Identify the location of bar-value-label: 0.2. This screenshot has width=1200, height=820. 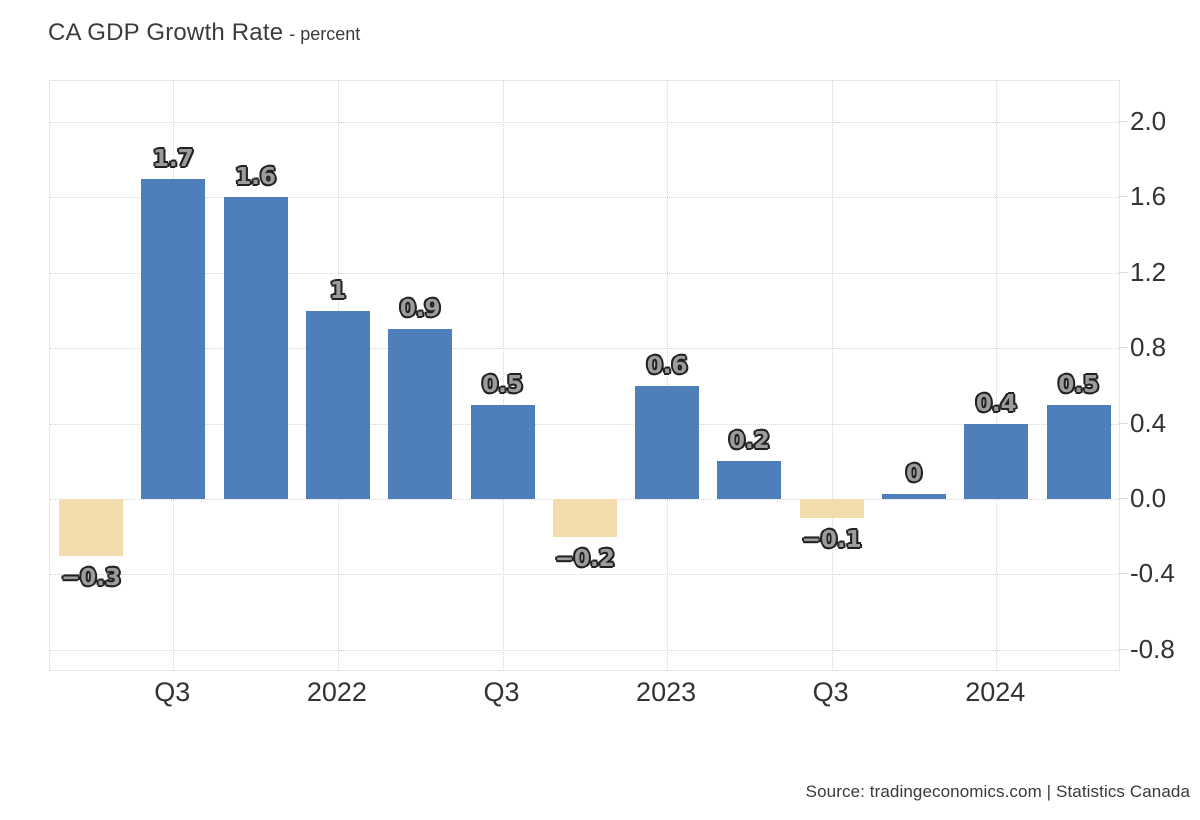
(749, 441).